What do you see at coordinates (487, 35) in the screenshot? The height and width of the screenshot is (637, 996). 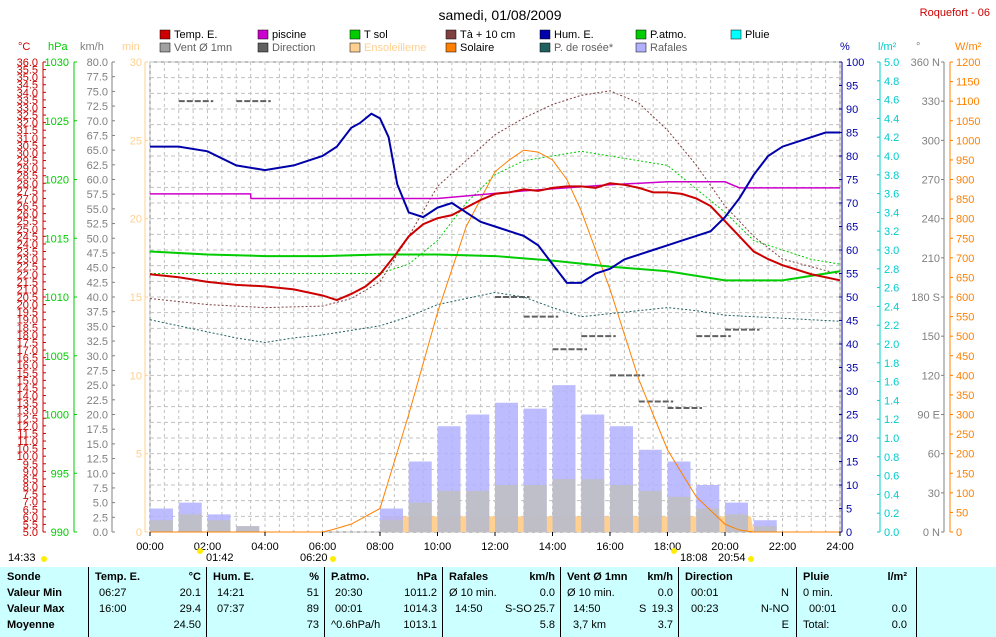 I see `legend-label: Tà + 10 cm` at bounding box center [487, 35].